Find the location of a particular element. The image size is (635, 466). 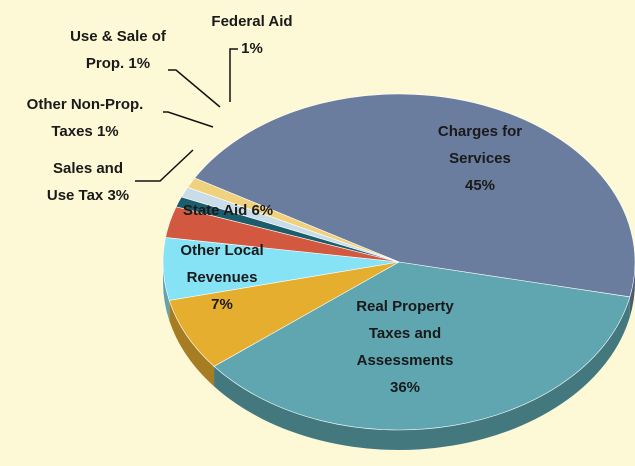

slice-label: Use & Sale of Prop. 1% is located at coordinates (118, 50).